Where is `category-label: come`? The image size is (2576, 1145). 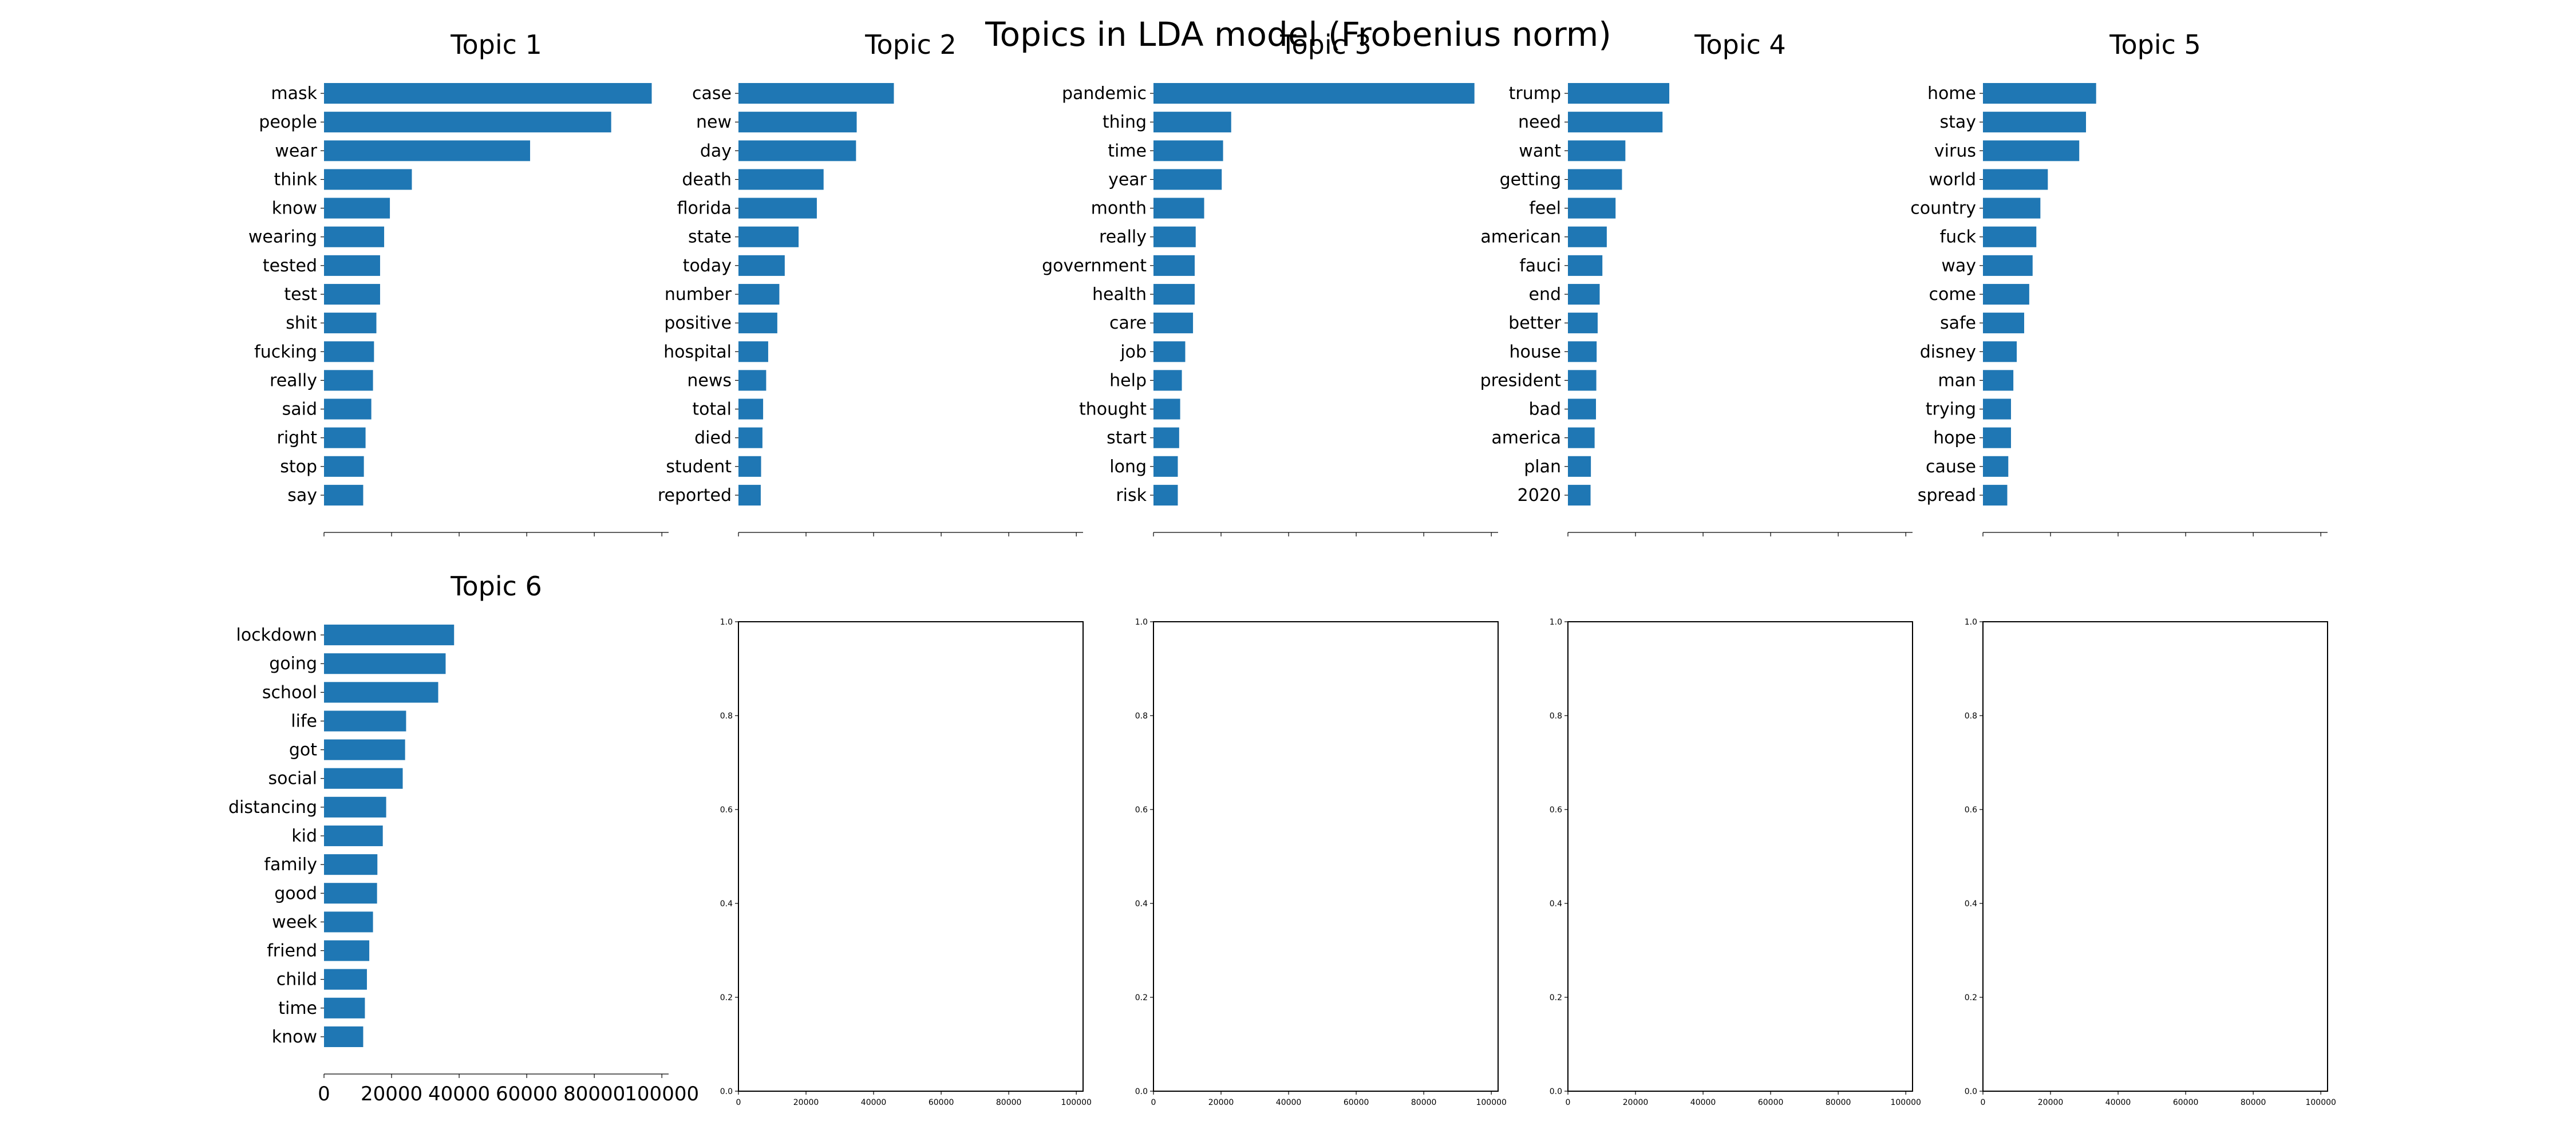
category-label: come is located at coordinates (1952, 295).